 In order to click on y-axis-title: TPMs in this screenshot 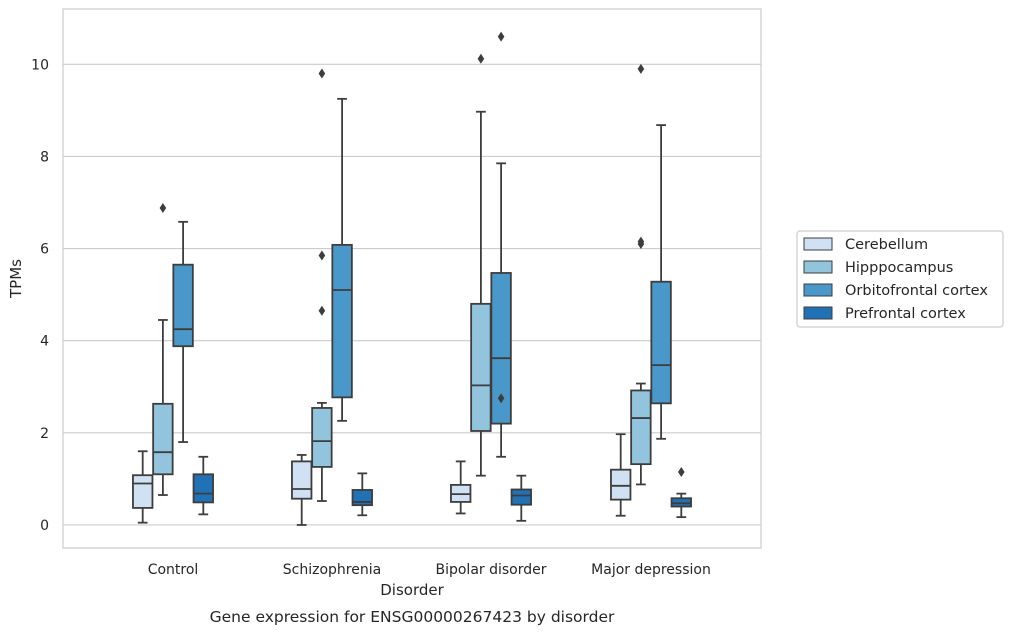, I will do `click(16, 279)`.